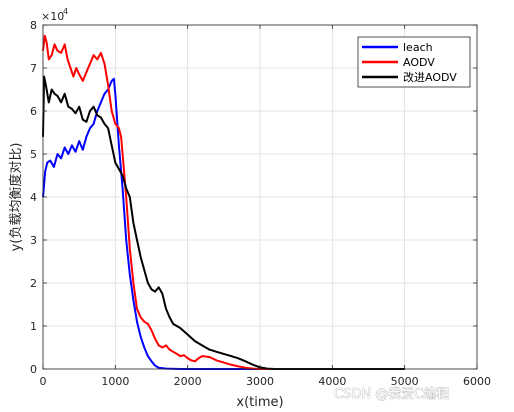 This screenshot has height=412, width=514. What do you see at coordinates (430, 77) in the screenshot?
I see `legend-label: 改进AODV` at bounding box center [430, 77].